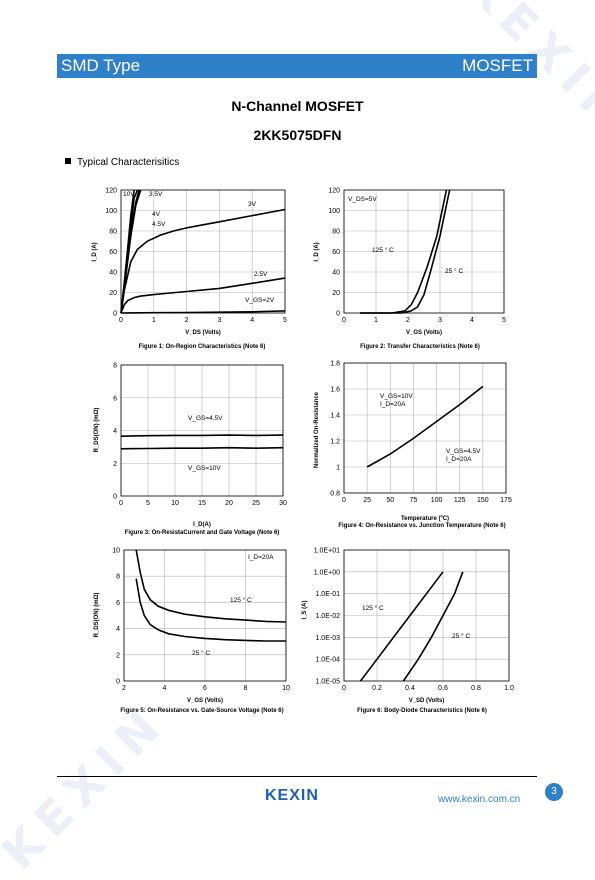 The height and width of the screenshot is (880, 595). I want to click on series-annotation: V_DS=5V, so click(362, 199).